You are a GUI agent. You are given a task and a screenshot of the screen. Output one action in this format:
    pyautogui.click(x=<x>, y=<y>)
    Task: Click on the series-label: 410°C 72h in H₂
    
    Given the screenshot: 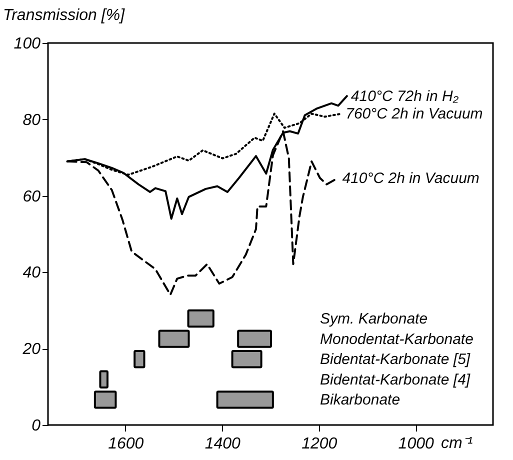 What is the action you would take?
    pyautogui.click(x=404, y=97)
    